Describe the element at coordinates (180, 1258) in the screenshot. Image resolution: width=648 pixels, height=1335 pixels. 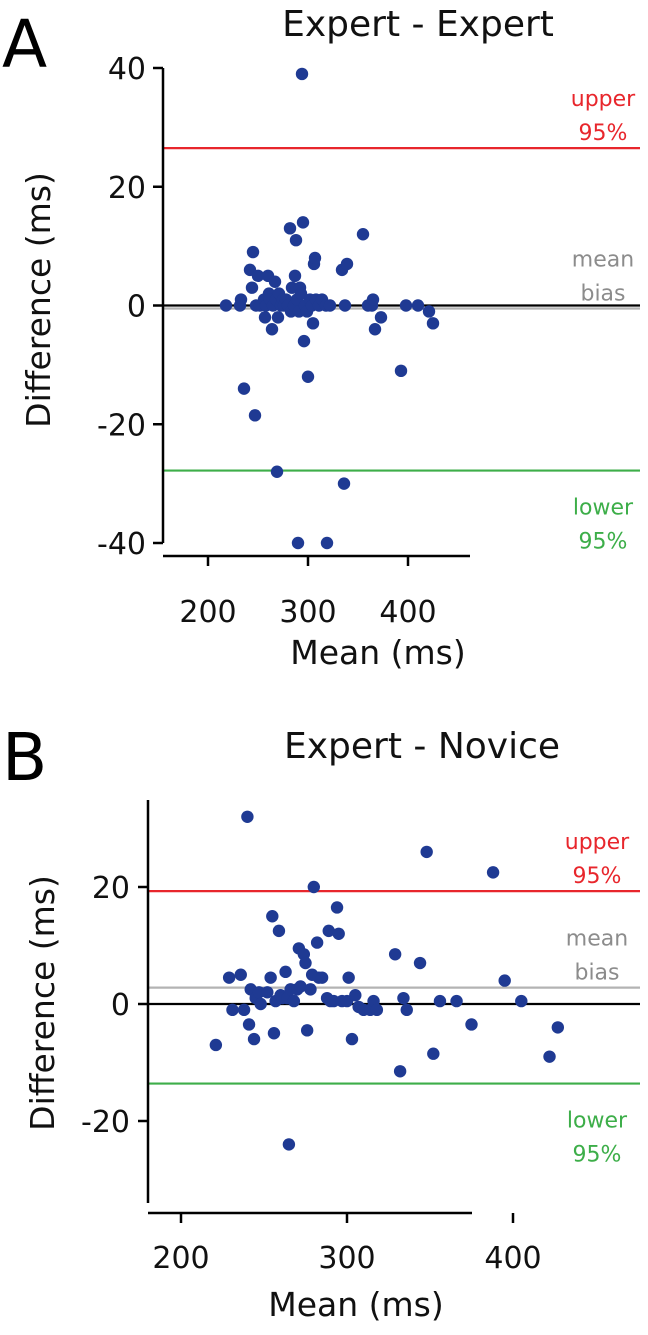
I see `panel-b-x-tick-label: 200` at that location.